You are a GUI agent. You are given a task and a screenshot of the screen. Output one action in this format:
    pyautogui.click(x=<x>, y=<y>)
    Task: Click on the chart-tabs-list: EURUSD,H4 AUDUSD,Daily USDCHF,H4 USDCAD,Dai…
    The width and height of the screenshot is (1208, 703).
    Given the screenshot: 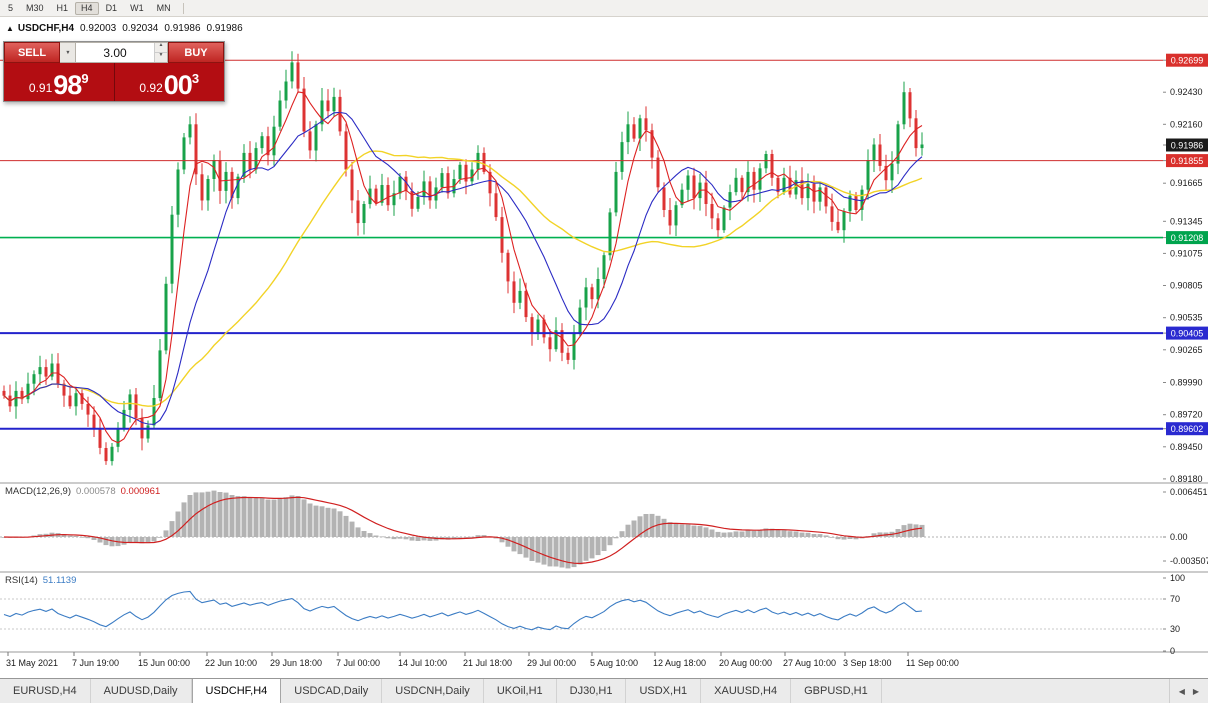 What is the action you would take?
    pyautogui.click(x=441, y=691)
    